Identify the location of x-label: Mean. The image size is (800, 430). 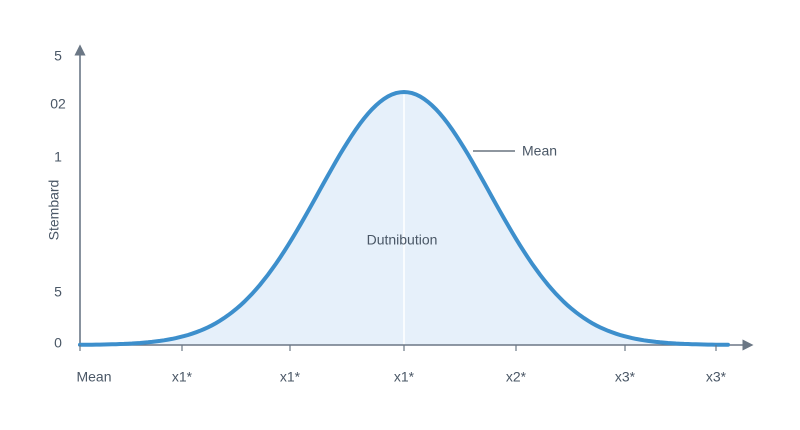
(93, 377).